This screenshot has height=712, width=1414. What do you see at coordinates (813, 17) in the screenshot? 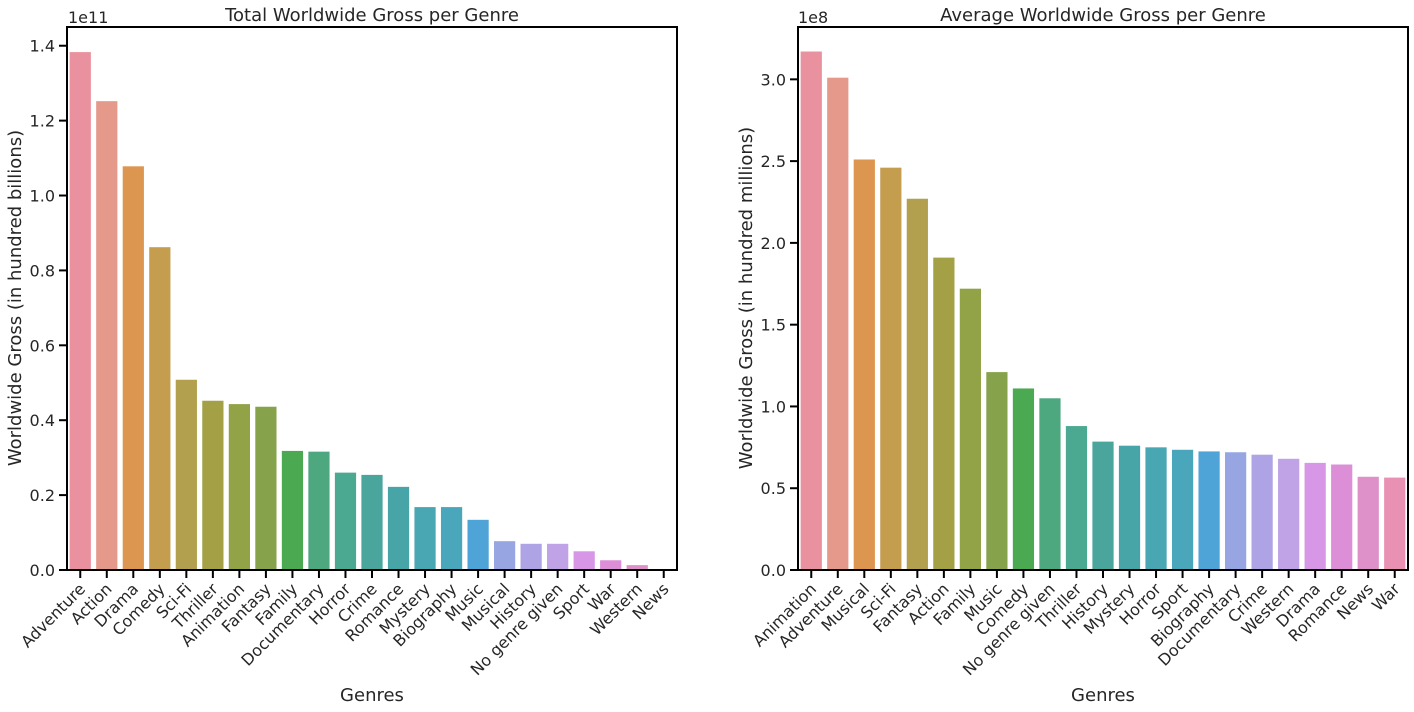
I see `offset-text: 1e8` at bounding box center [813, 17].